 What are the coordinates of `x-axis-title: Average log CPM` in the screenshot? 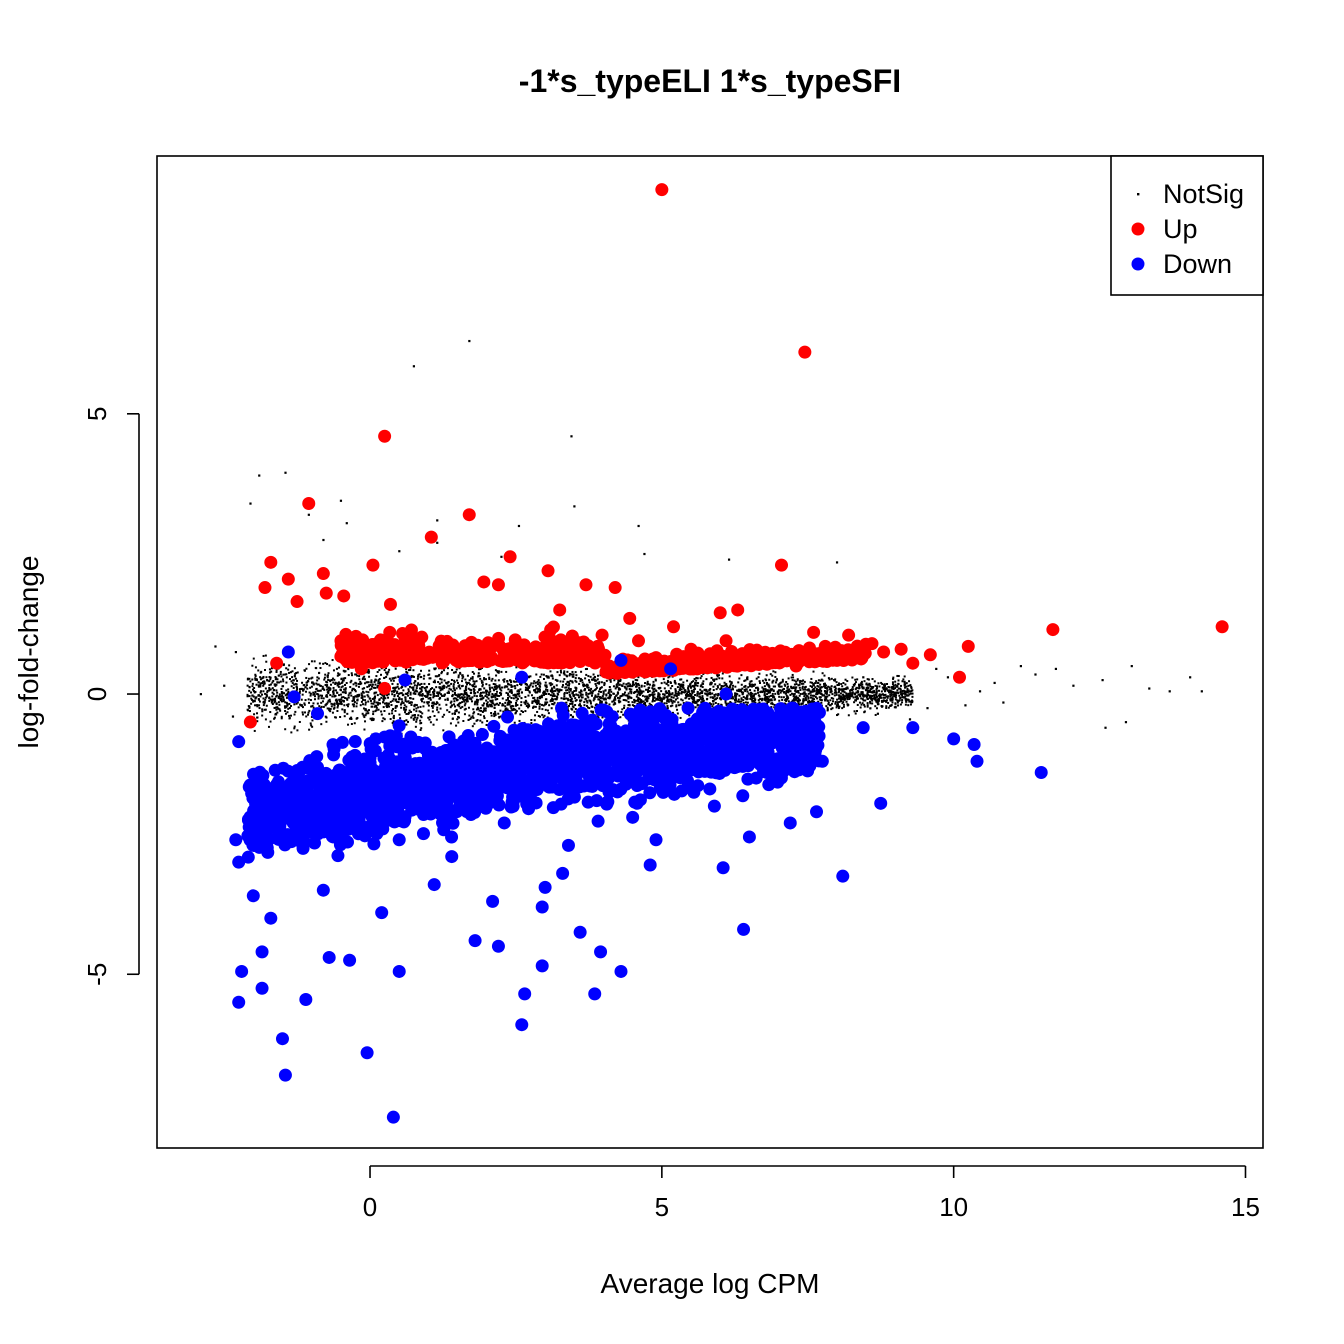 It's located at (710, 1283).